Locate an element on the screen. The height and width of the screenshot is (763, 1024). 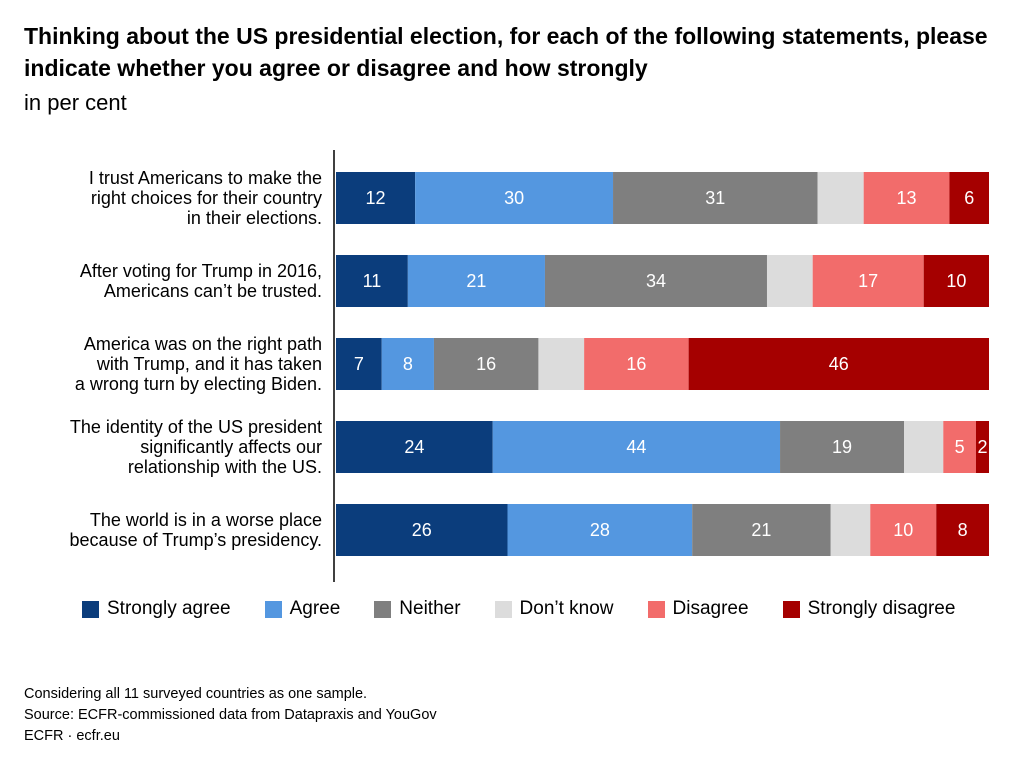
data-label: 17 is located at coordinates (868, 281).